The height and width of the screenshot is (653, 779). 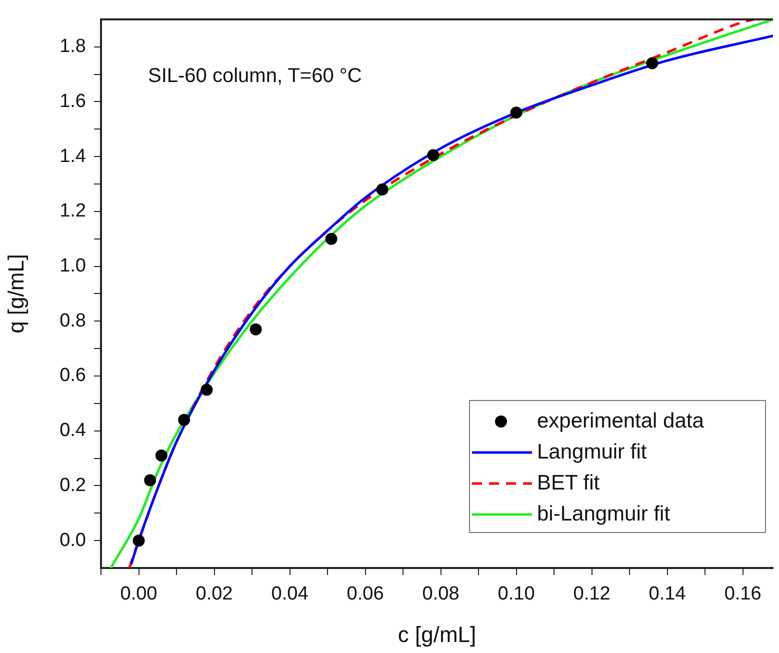 I want to click on annotation: SIL-60 column, T=60 °C, so click(x=255, y=75).